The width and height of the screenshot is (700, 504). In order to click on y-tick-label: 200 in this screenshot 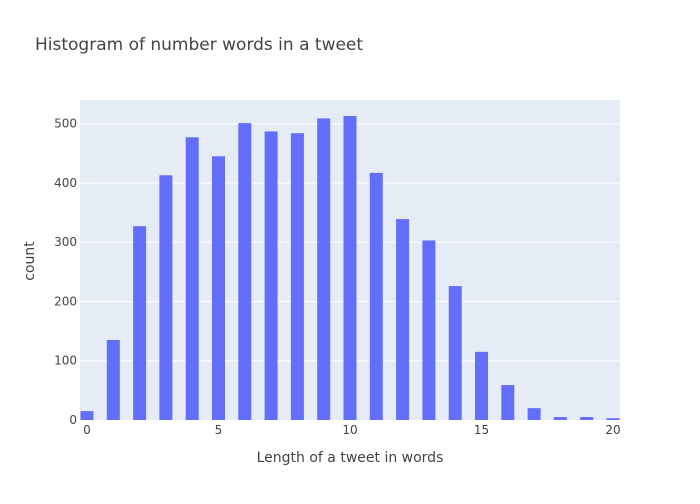, I will do `click(65, 301)`.